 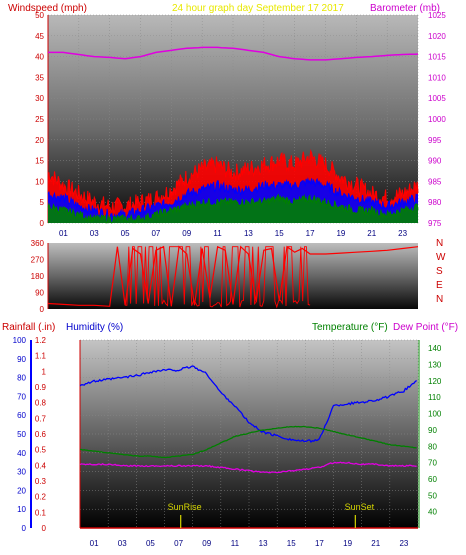 What do you see at coordinates (248, 404) in the screenshot?
I see `series-humidity-line` at bounding box center [248, 404].